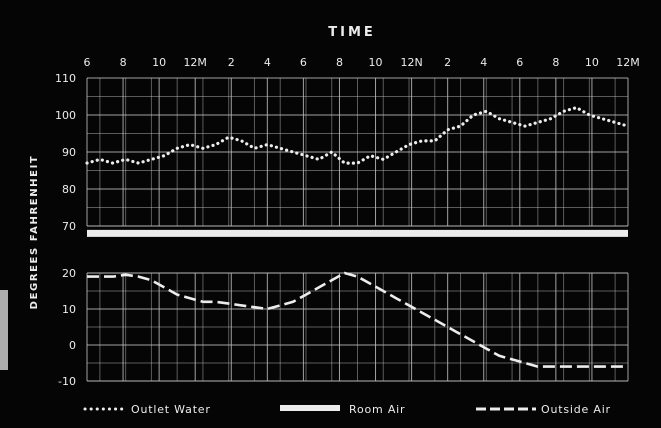  I want to click on x-tick-label: 12N, so click(411, 62).